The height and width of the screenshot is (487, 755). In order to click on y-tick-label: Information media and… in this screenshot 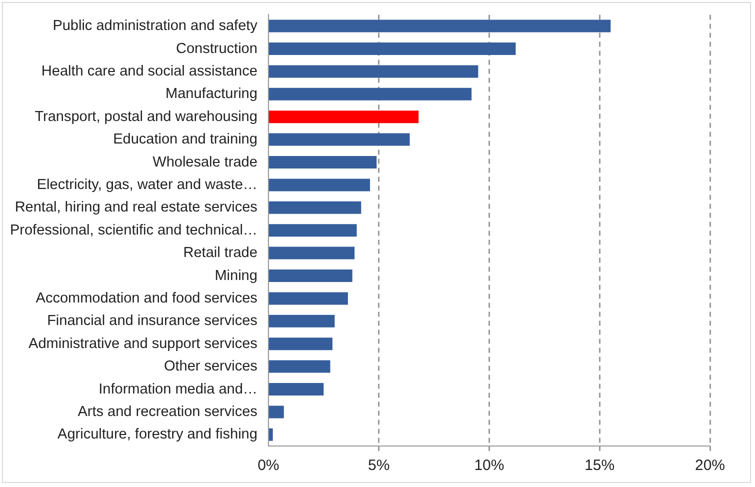, I will do `click(178, 389)`.